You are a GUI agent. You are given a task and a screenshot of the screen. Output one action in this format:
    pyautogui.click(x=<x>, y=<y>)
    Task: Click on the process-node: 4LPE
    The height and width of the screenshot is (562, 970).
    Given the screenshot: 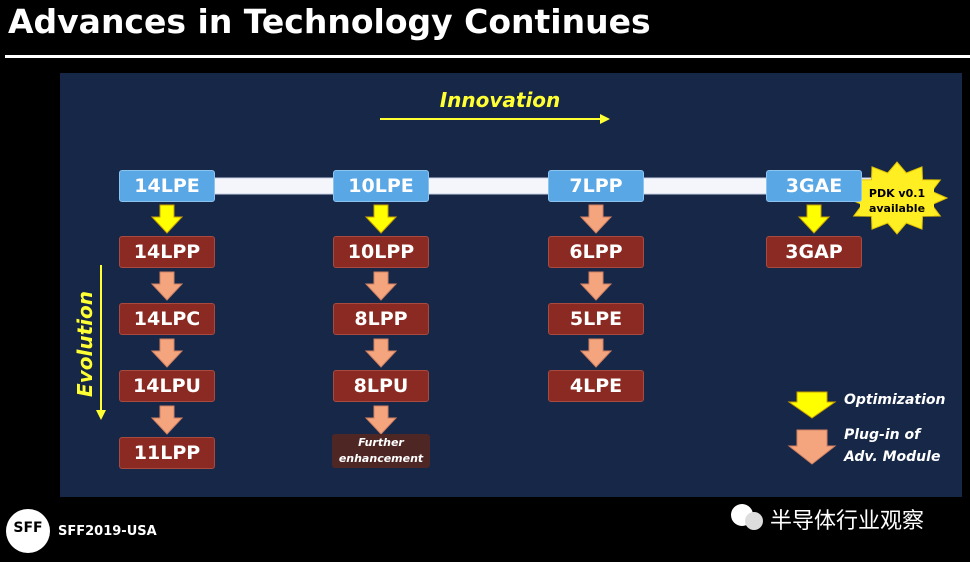 What is the action you would take?
    pyautogui.click(x=596, y=386)
    